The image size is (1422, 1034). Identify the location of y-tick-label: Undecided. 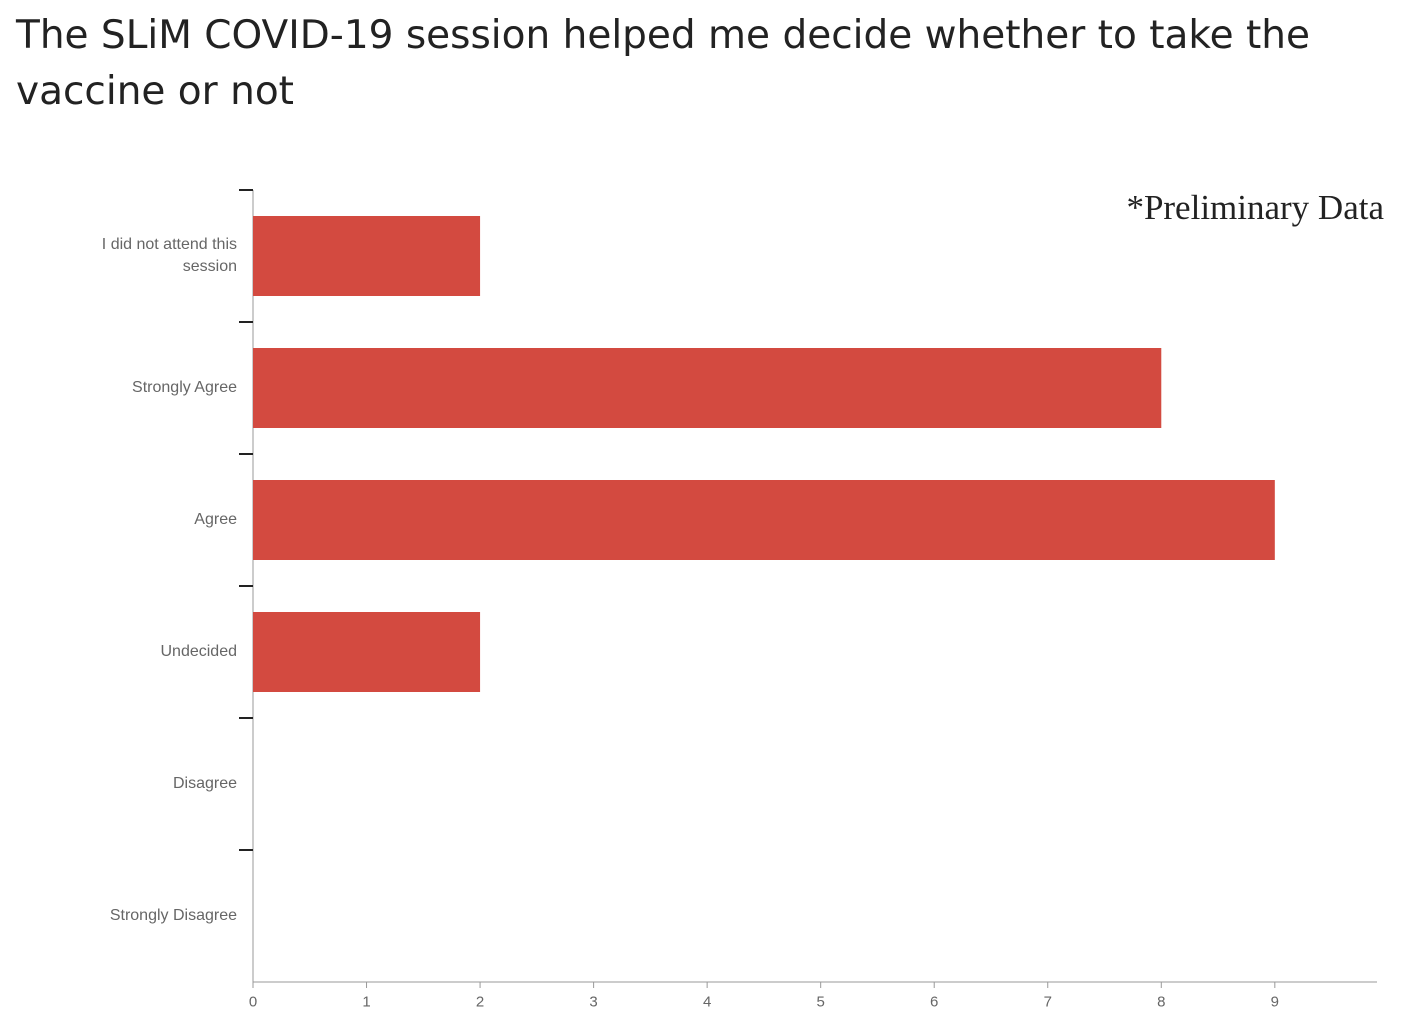
(199, 651).